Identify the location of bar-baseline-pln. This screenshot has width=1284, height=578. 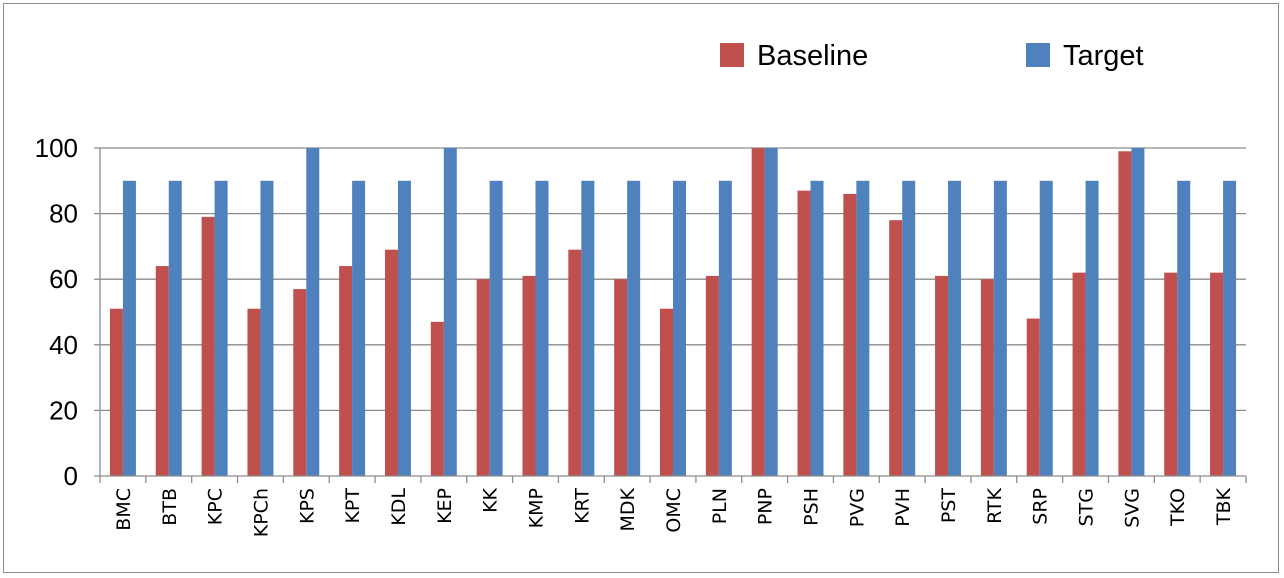
(712, 375).